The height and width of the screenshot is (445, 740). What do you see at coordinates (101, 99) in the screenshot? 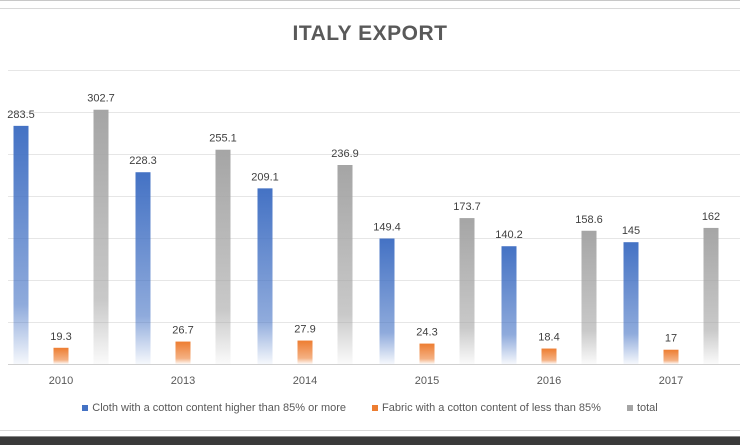
I see `data-label-total-2010: 302.7` at bounding box center [101, 99].